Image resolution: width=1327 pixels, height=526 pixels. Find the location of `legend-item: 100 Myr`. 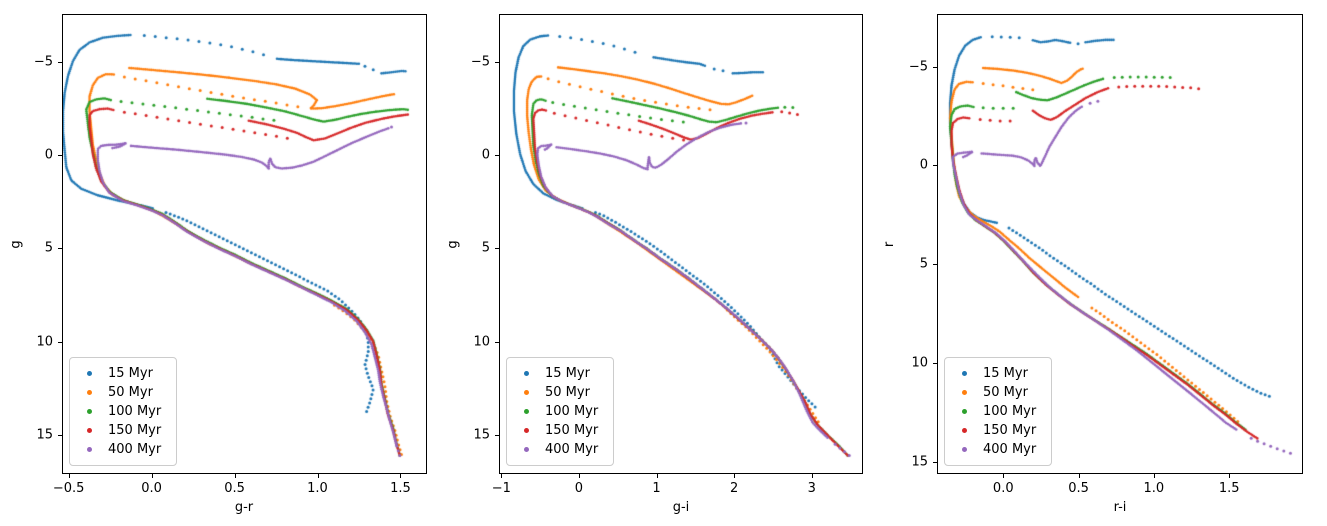

legend-item: 100 Myr is located at coordinates (998, 411).